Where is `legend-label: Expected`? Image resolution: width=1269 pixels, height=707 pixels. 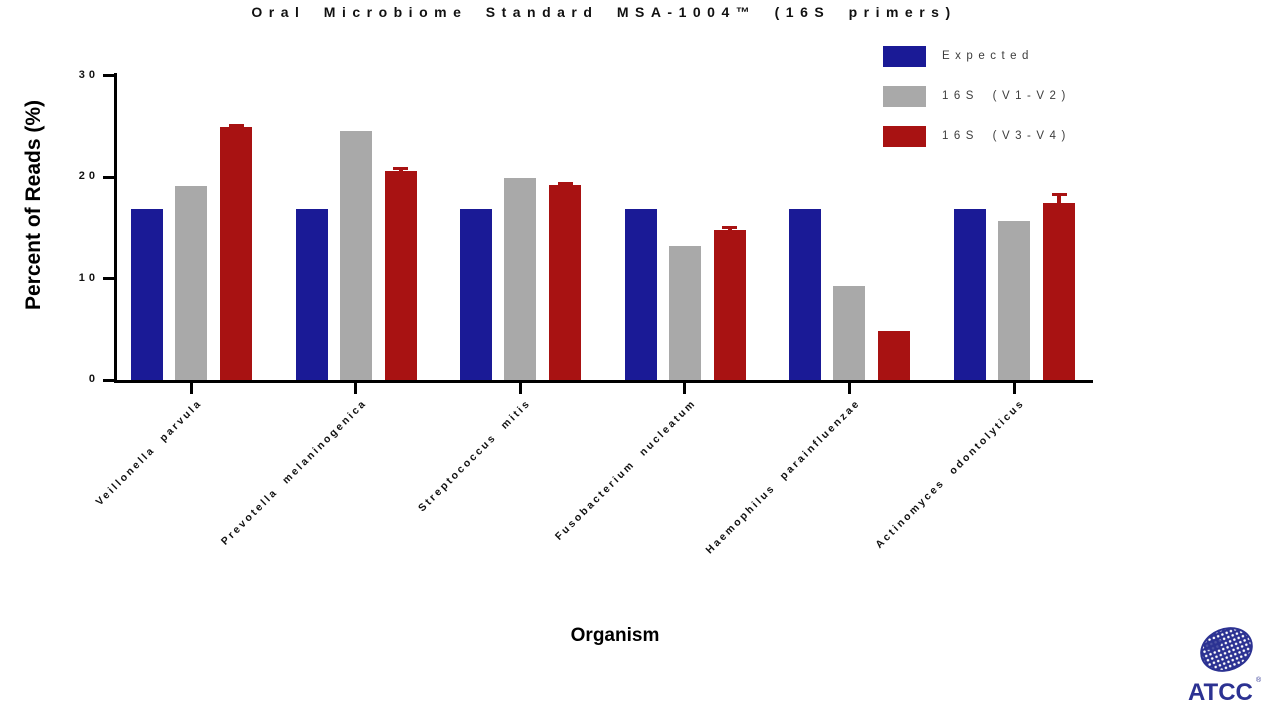 legend-label: Expected is located at coordinates (988, 56).